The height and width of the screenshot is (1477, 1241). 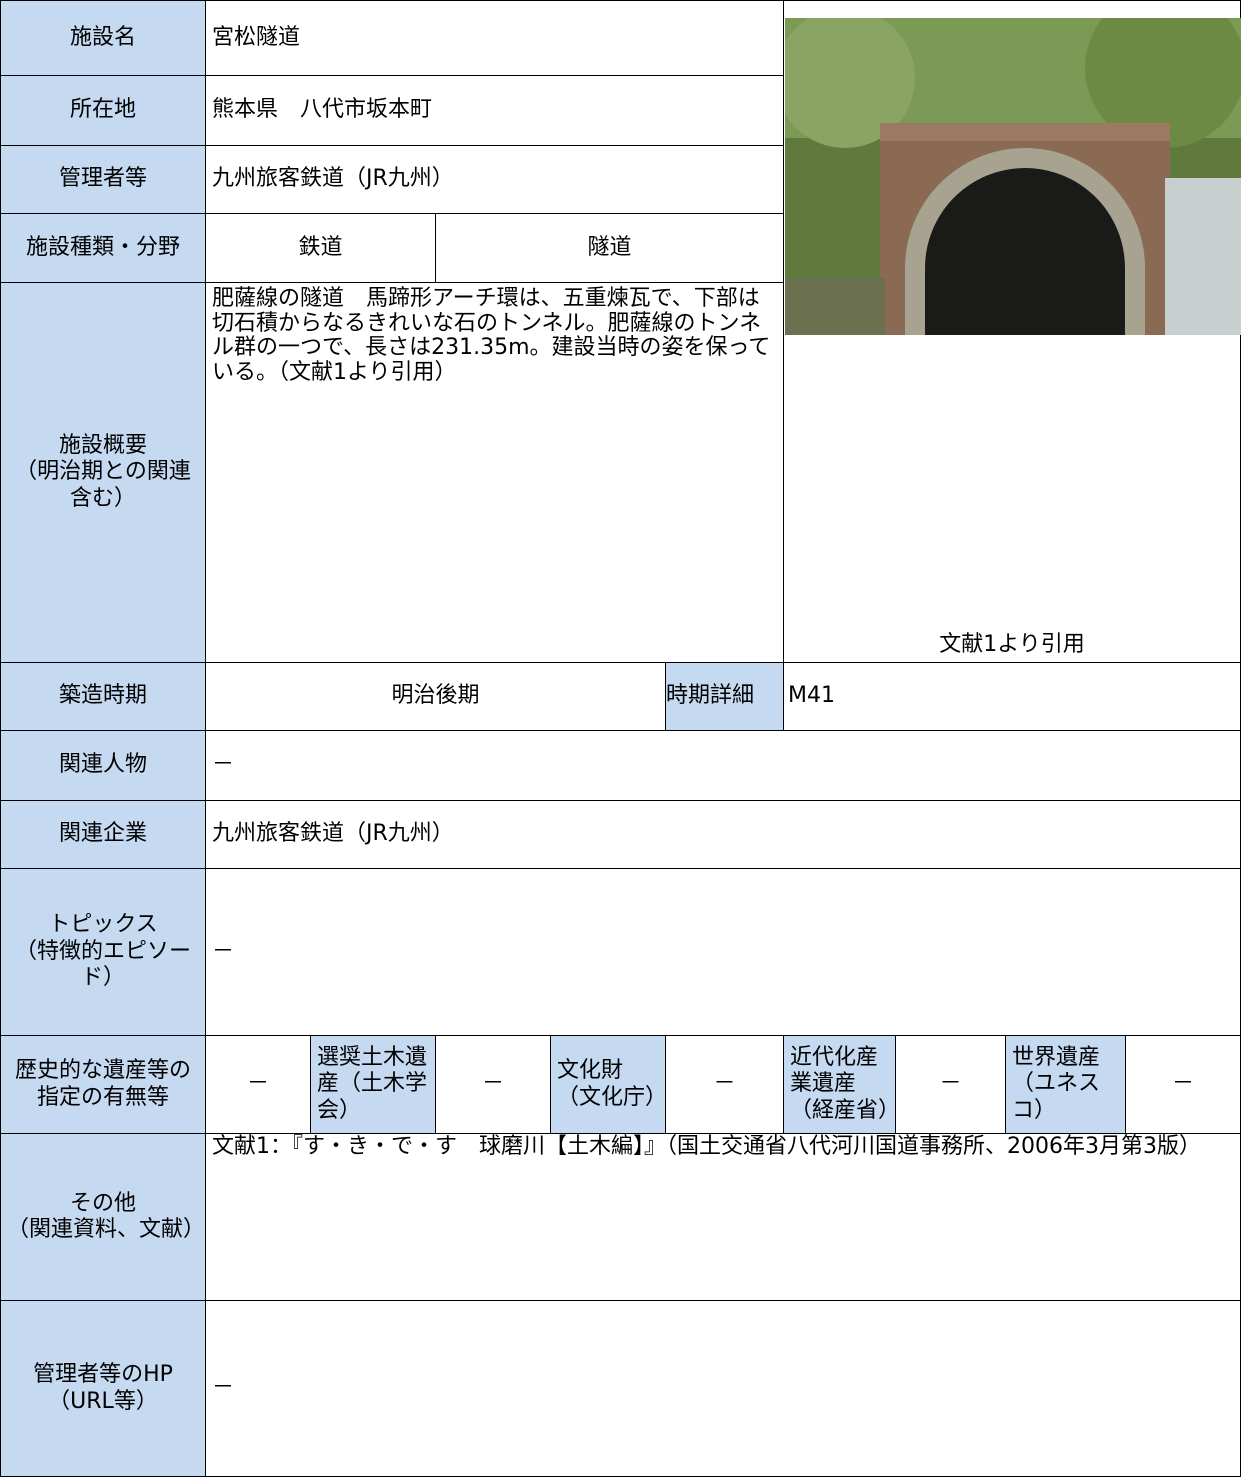 What do you see at coordinates (103, 248) in the screenshot?
I see `label: 施設種類・分野` at bounding box center [103, 248].